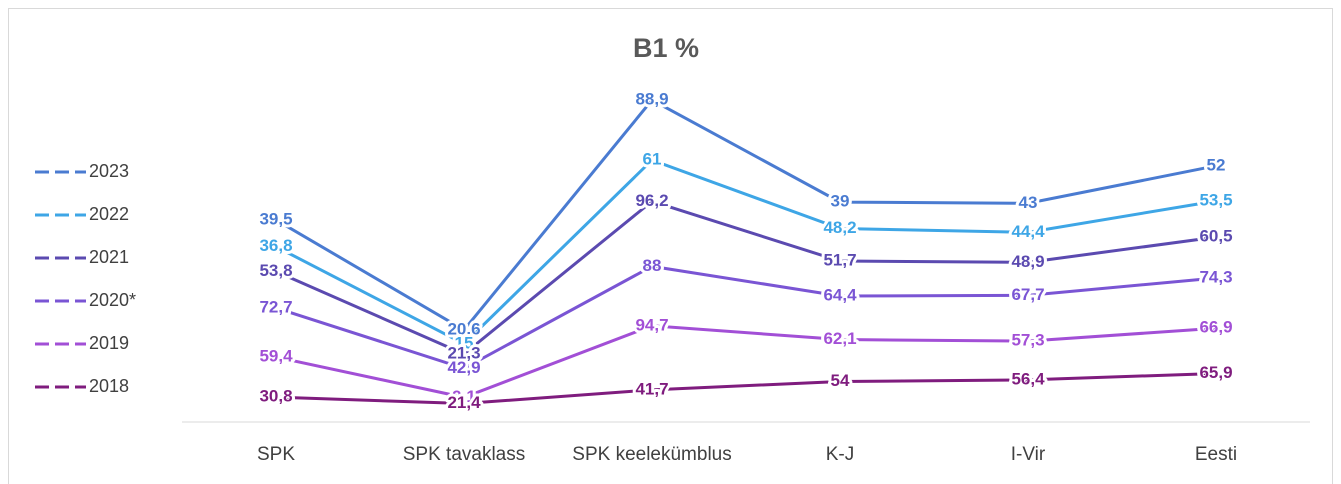 The width and height of the screenshot is (1341, 484). I want to click on data-label: 51,7, so click(839, 260).